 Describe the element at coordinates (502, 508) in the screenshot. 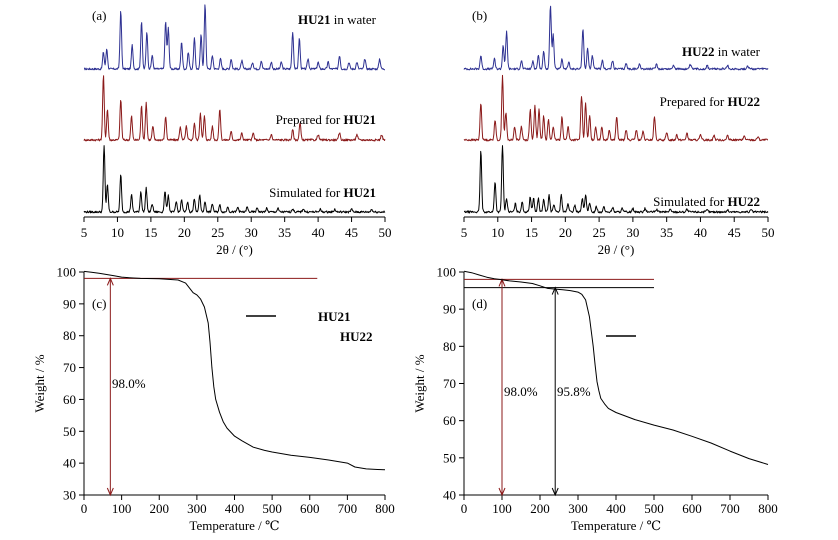

I see `x-tick-label: 100` at that location.